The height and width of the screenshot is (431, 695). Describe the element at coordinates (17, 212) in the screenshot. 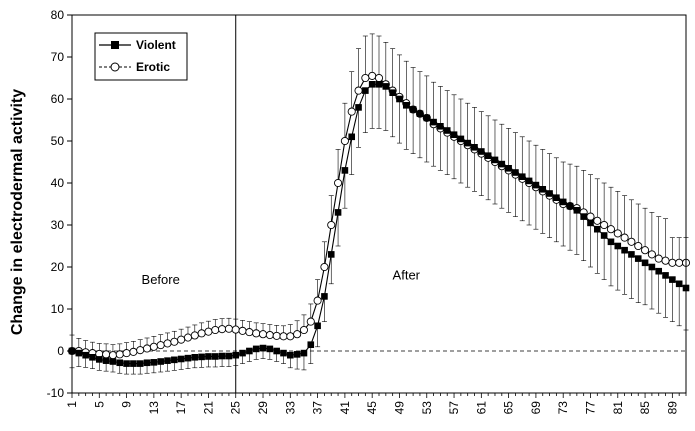

I see `y-axis-label: Change in electrodermal activity` at that location.